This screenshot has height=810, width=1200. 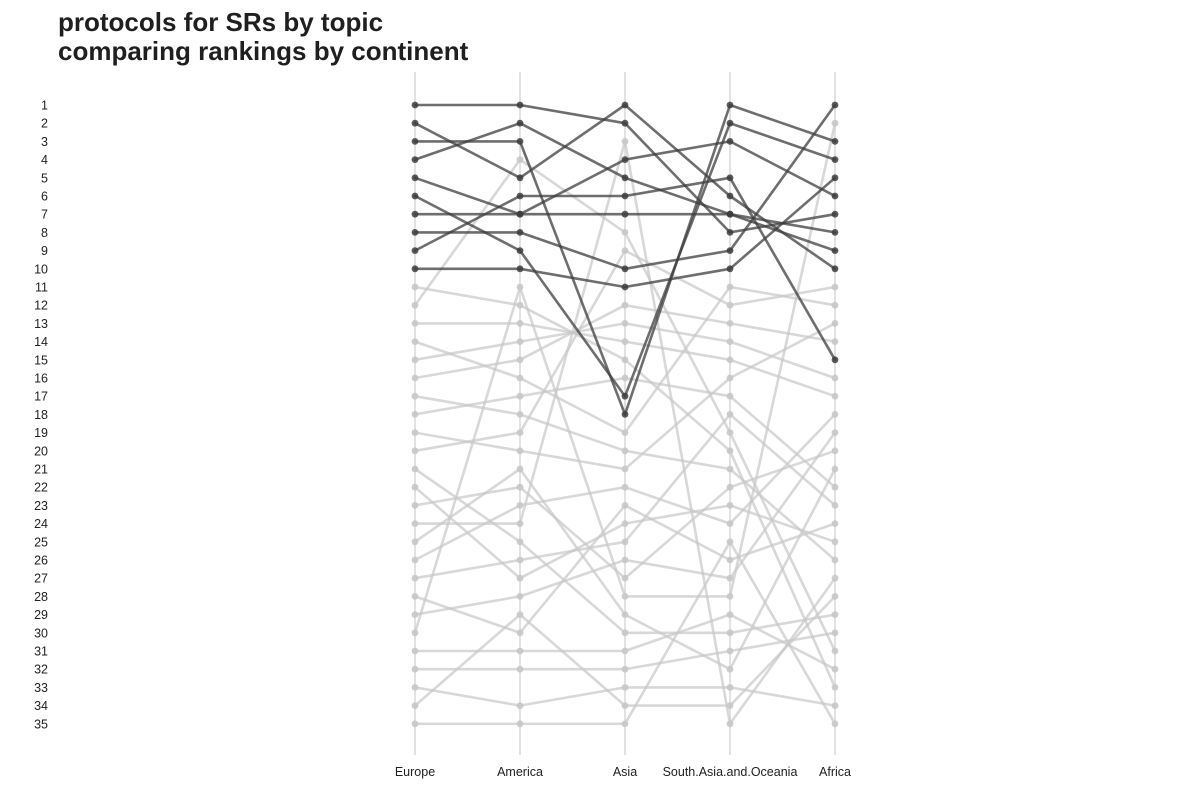 What do you see at coordinates (41, 288) in the screenshot?
I see `y-tick-label-11: 11` at bounding box center [41, 288].